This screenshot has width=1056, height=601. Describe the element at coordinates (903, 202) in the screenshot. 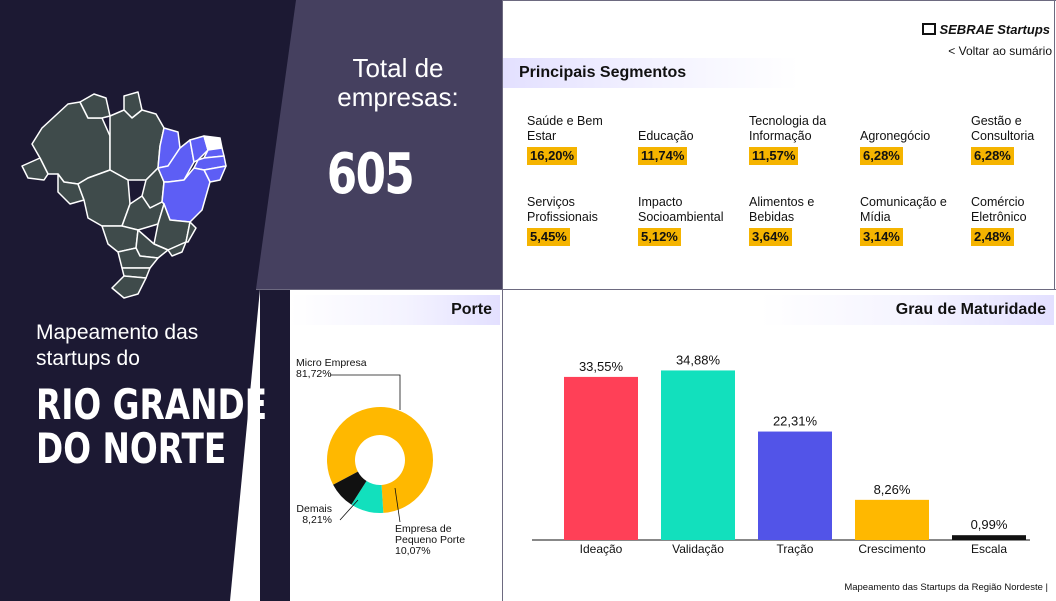

I see `segment-label: Comunicação e` at that location.